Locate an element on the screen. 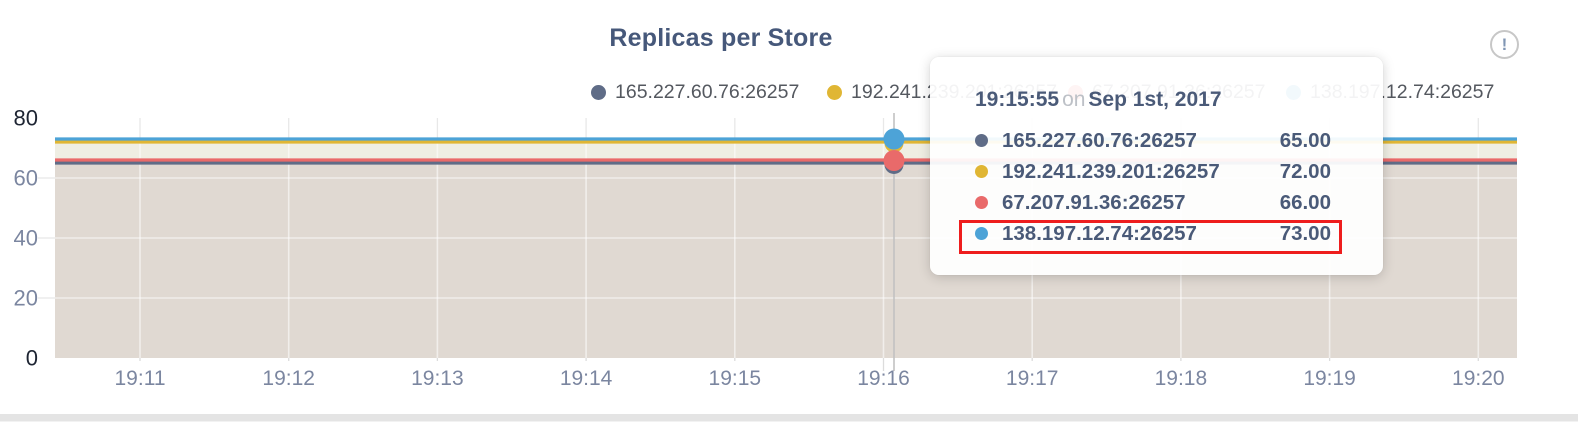 The height and width of the screenshot is (429, 1578). y-axis-tick-label: 40 is located at coordinates (26, 238).